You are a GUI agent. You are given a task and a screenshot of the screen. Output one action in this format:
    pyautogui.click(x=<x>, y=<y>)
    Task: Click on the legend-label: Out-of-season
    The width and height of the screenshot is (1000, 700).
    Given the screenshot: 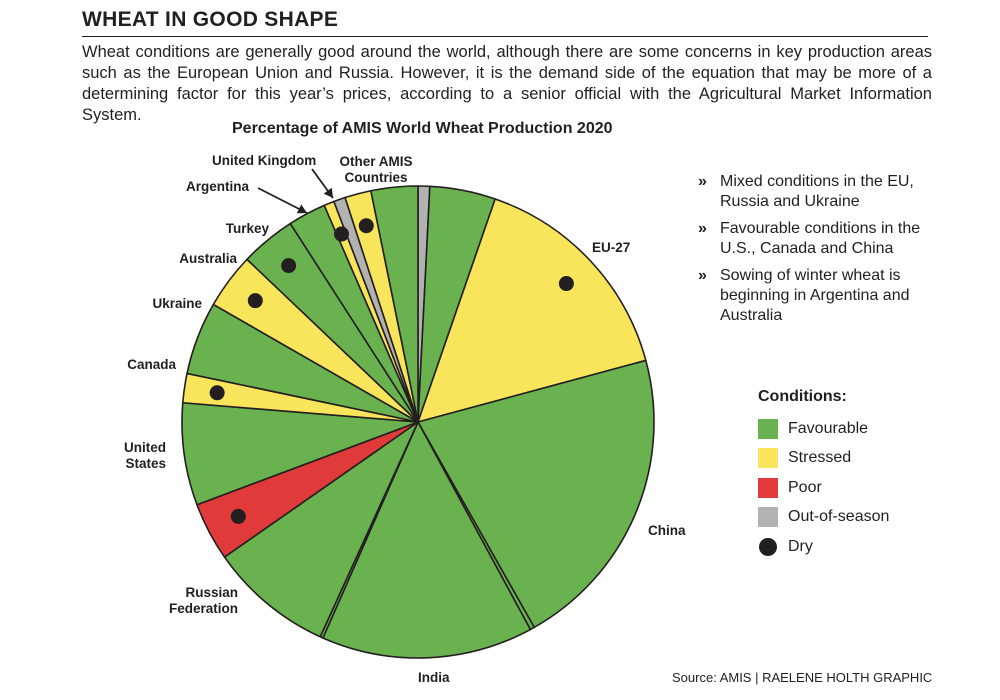 What is the action you would take?
    pyautogui.click(x=839, y=517)
    